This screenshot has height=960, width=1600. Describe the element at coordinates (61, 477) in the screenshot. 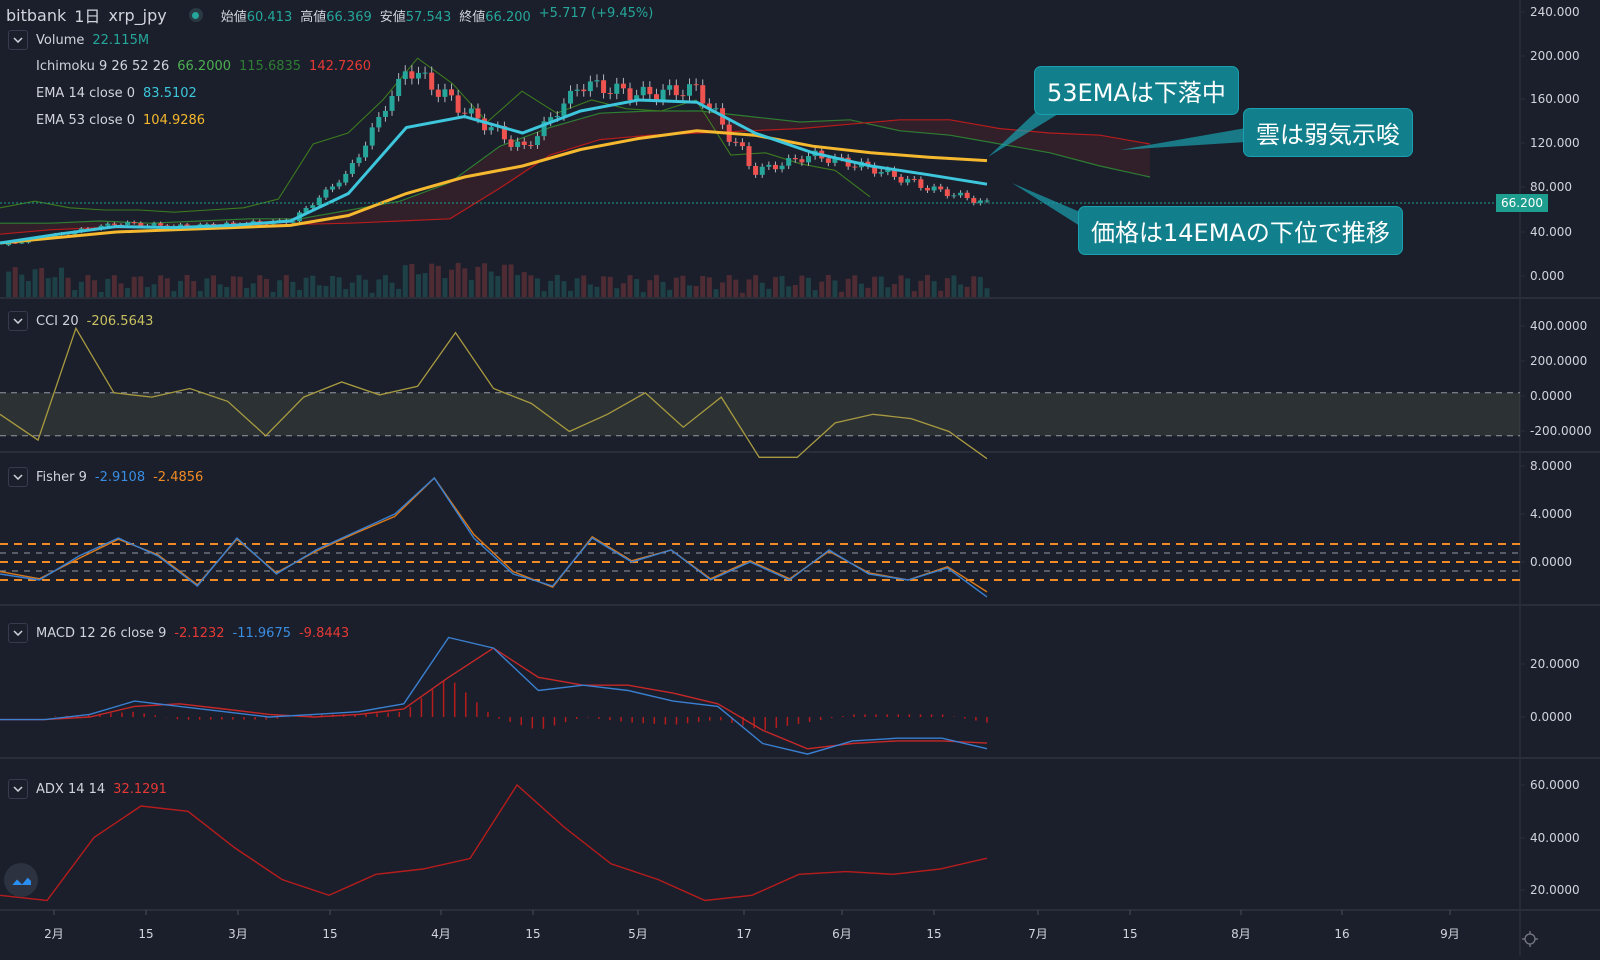

I see `fisher-label: Fisher 9` at that location.